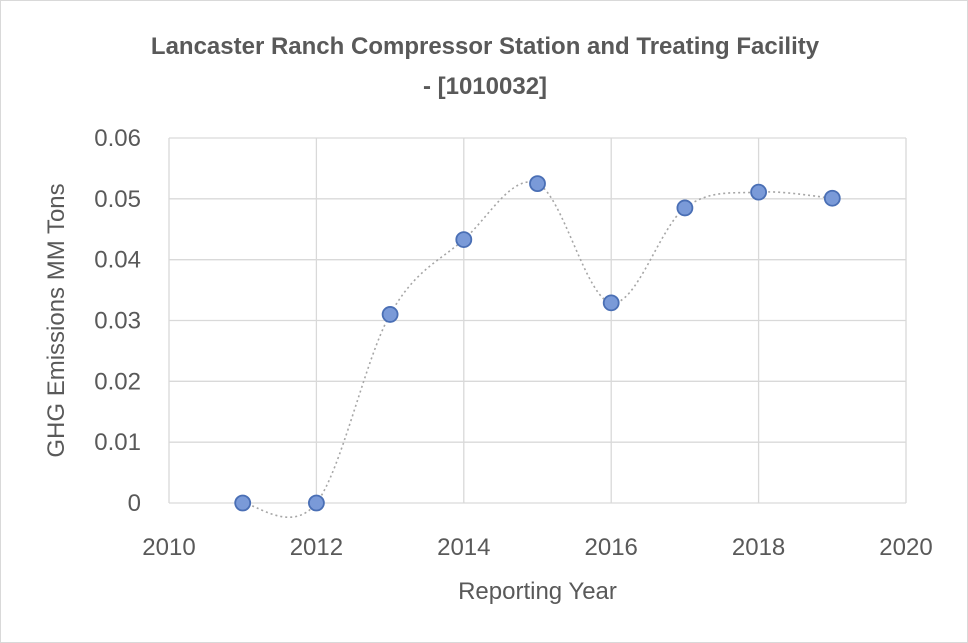 This screenshot has width=968, height=643. I want to click on y-tick-labels: 0 0.01 0.02 0.03 0.04 0.05 0.06, so click(117, 321).